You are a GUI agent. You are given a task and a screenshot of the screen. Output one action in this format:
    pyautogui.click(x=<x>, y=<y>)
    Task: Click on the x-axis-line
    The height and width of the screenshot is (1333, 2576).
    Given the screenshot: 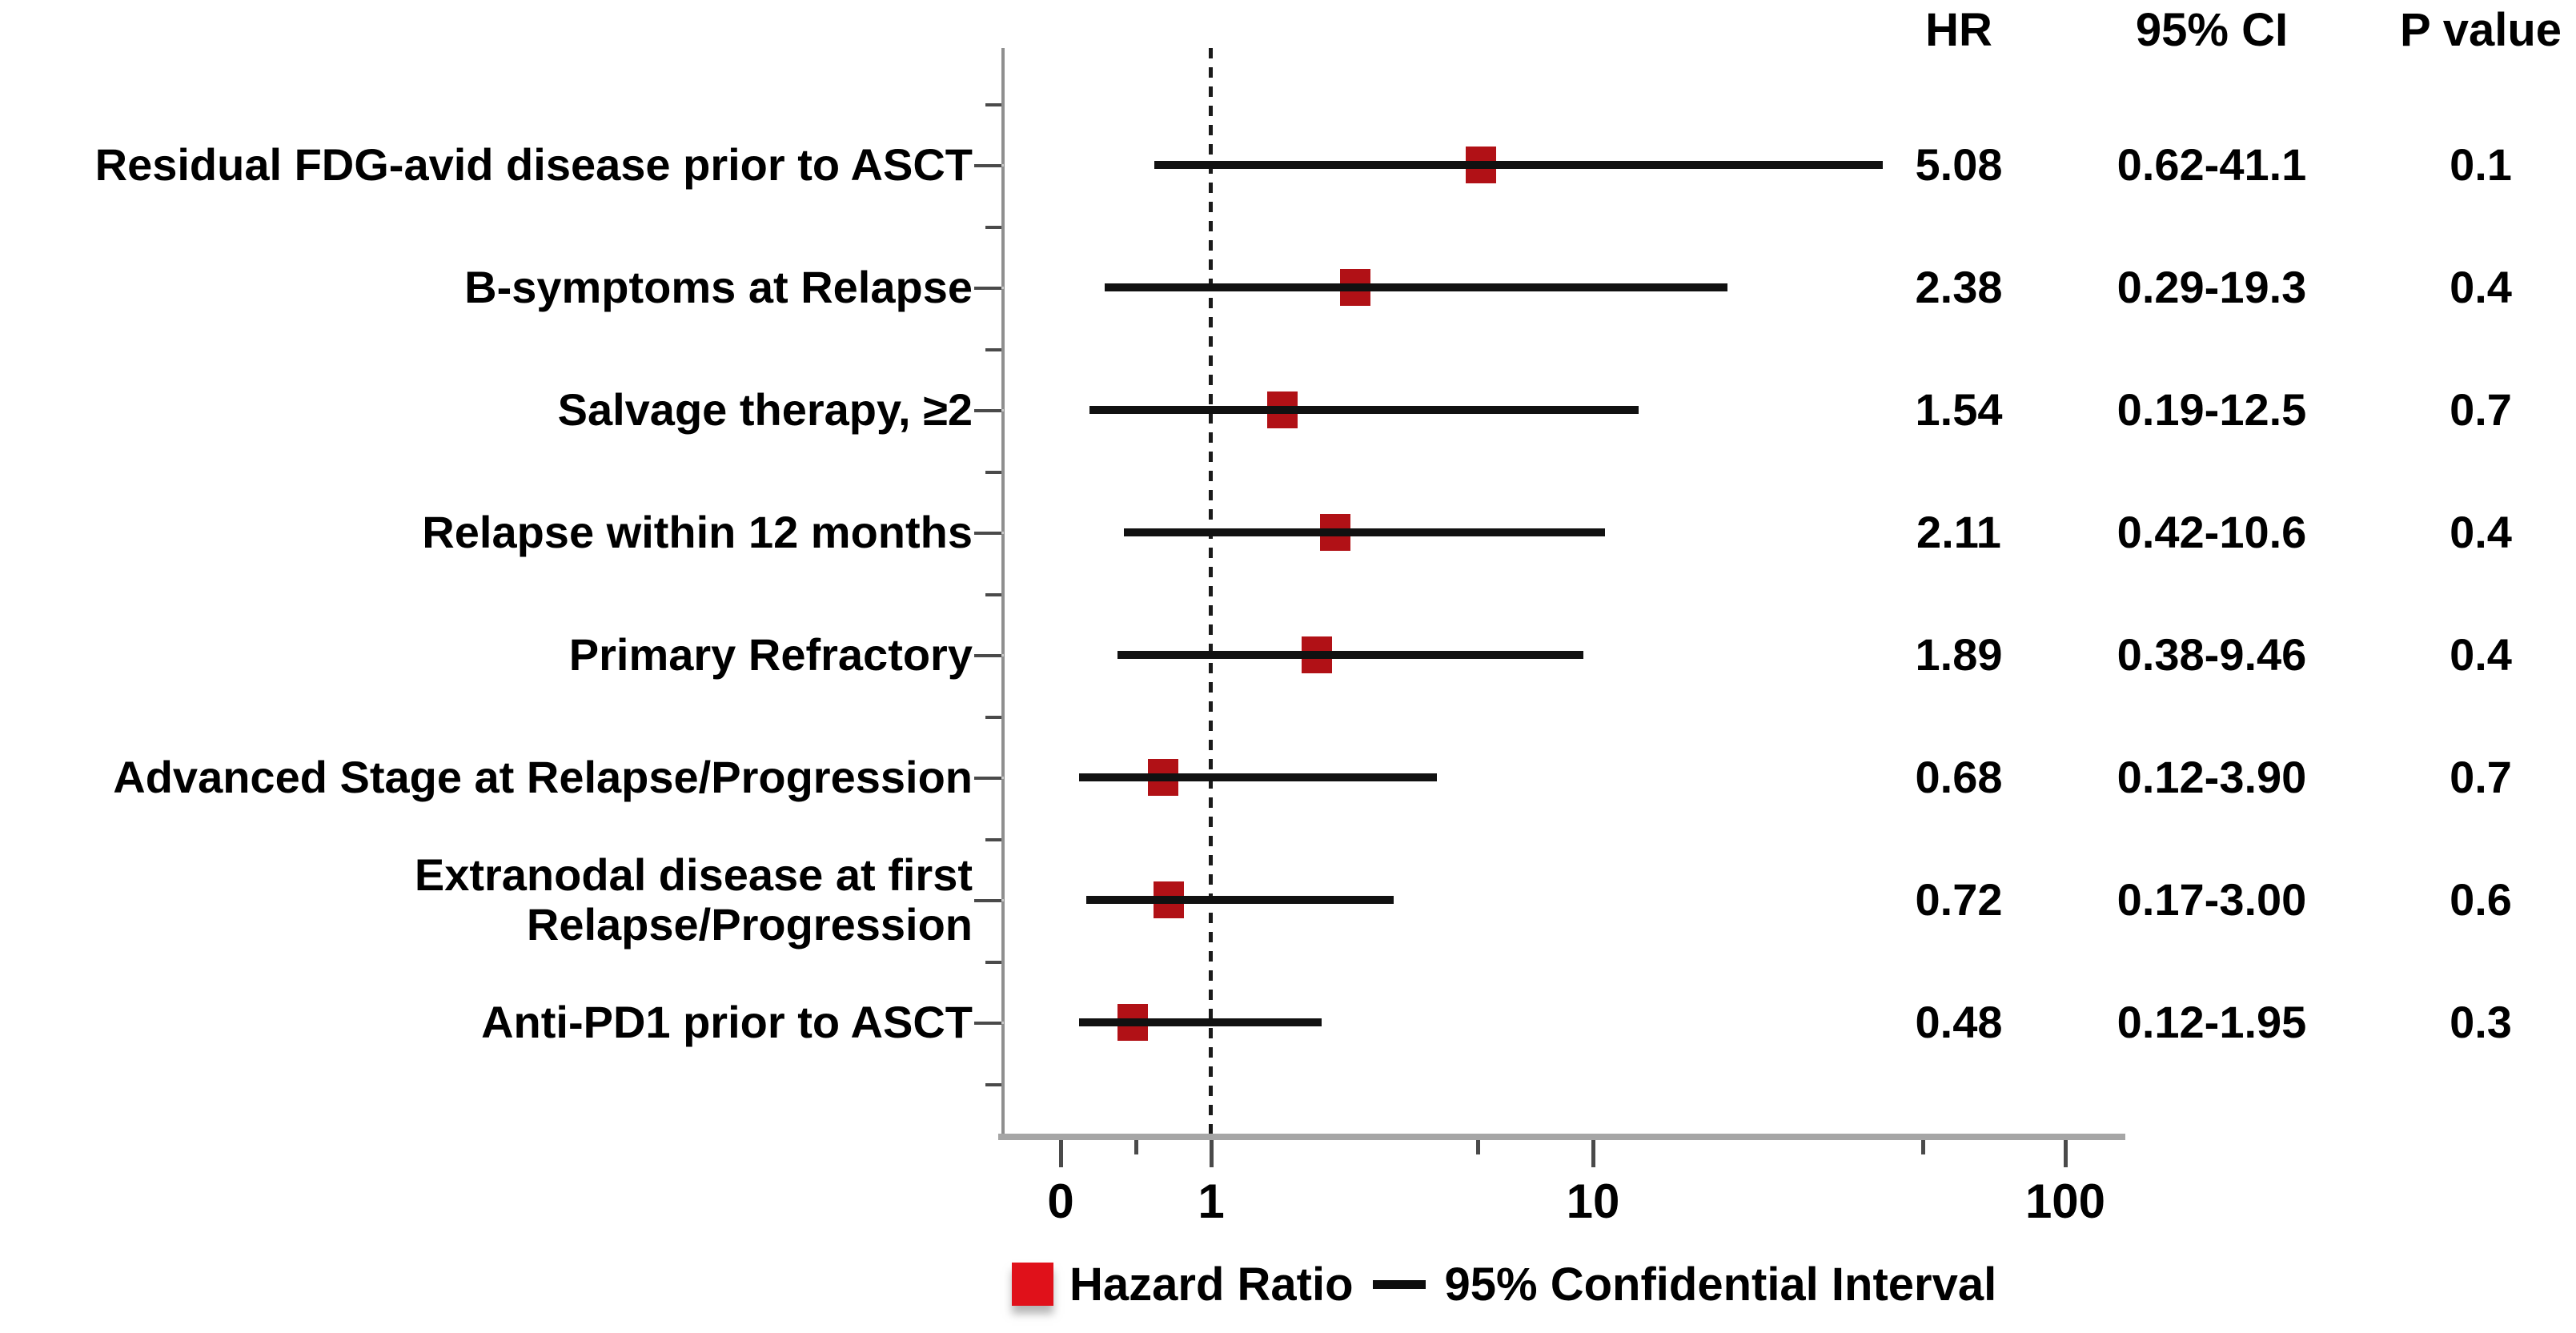 What is the action you would take?
    pyautogui.click(x=1561, y=1137)
    